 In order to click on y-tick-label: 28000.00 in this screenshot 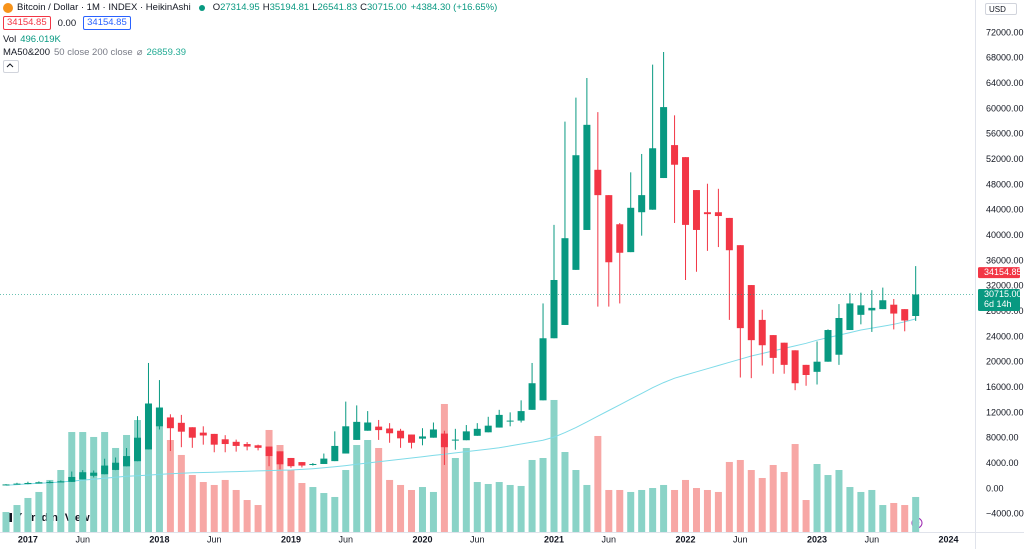, I will do `click(1005, 311)`.